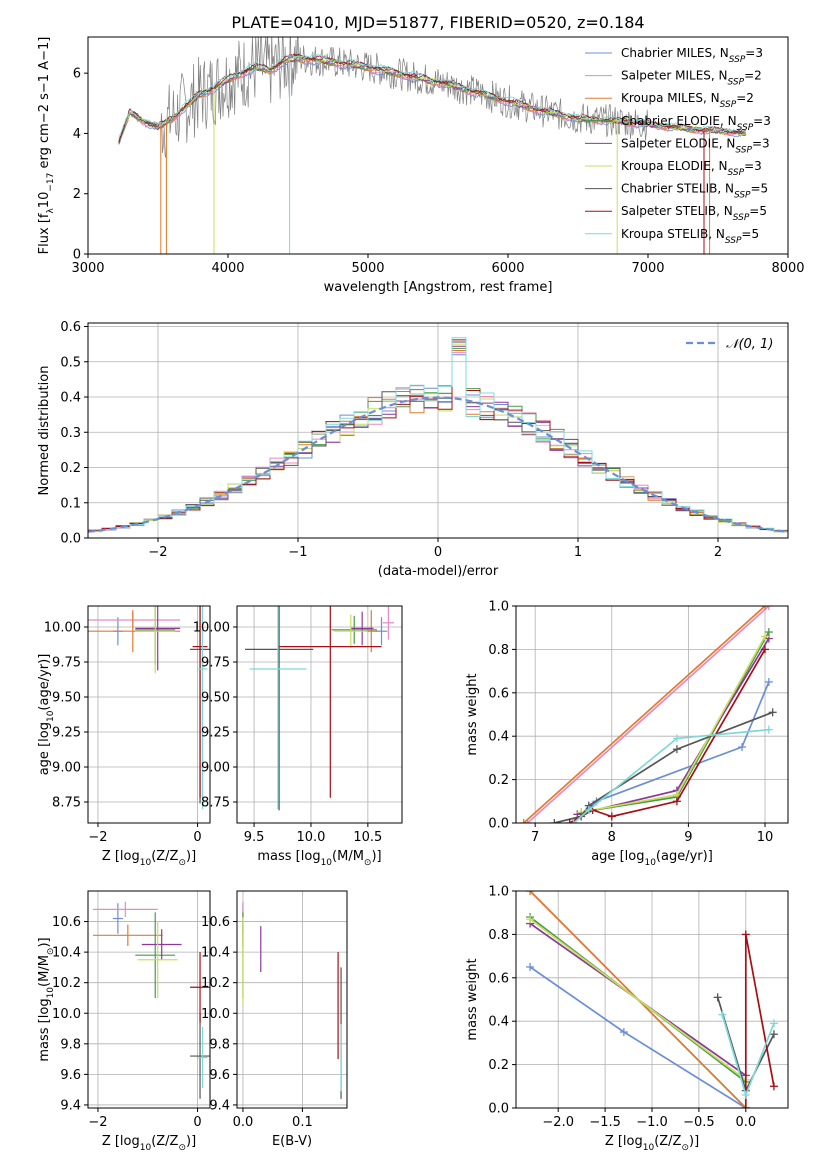  What do you see at coordinates (292, 1141) in the screenshot?
I see `ebv_mass-xlabel: E(B-V)` at bounding box center [292, 1141].